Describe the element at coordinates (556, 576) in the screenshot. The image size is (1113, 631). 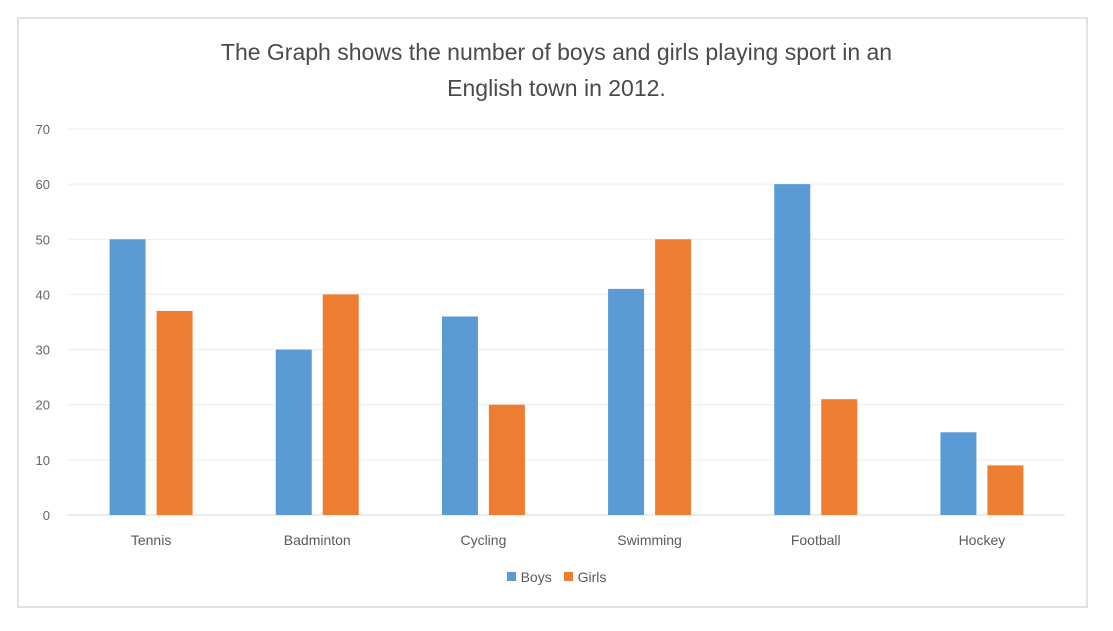
I see `legend: Boys Girls` at that location.